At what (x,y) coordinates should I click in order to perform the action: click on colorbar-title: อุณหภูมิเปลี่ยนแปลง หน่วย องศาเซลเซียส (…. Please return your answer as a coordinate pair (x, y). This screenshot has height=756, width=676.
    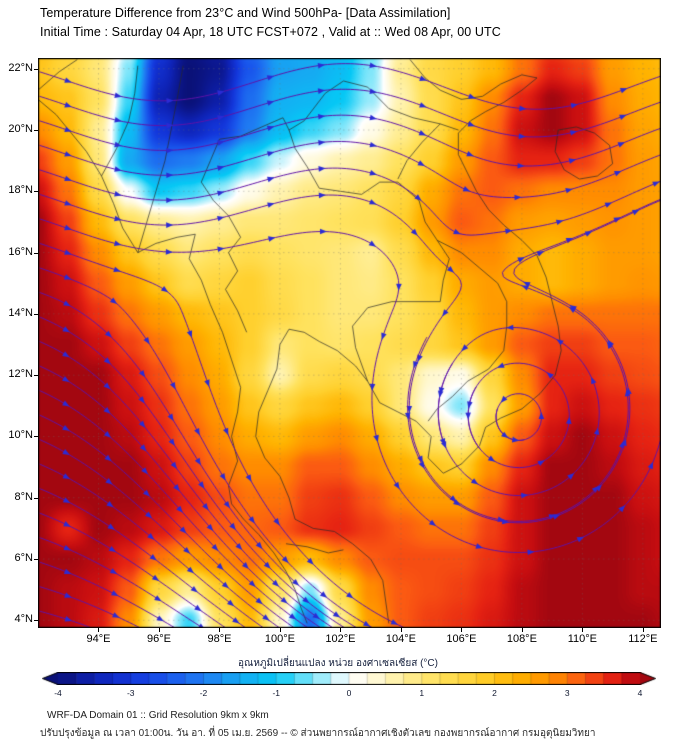
    Looking at the image, I should click on (338, 663).